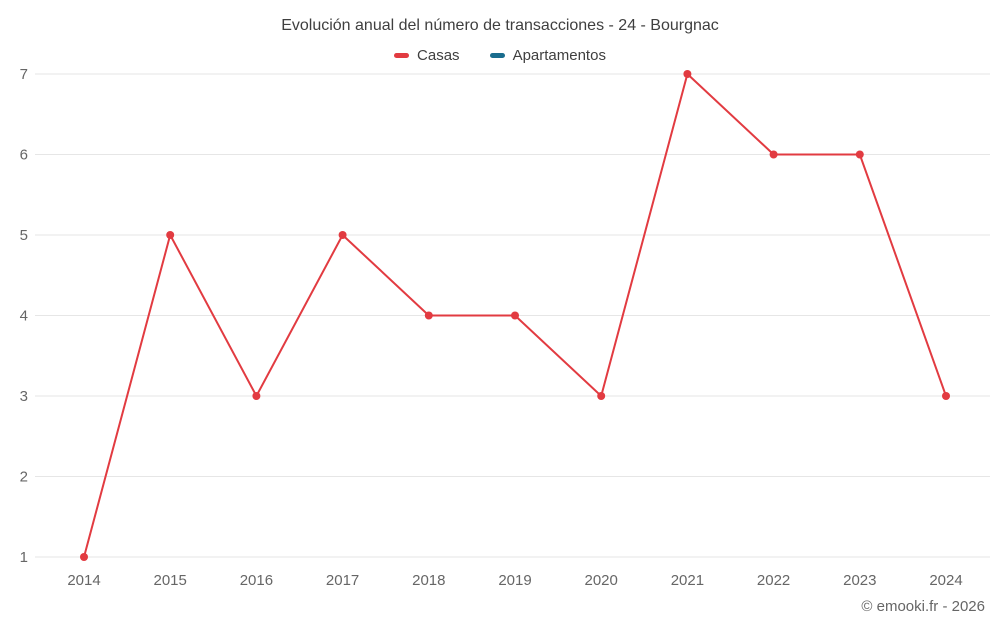 The image size is (1000, 625). I want to click on x-tick-label: 2023, so click(859, 580).